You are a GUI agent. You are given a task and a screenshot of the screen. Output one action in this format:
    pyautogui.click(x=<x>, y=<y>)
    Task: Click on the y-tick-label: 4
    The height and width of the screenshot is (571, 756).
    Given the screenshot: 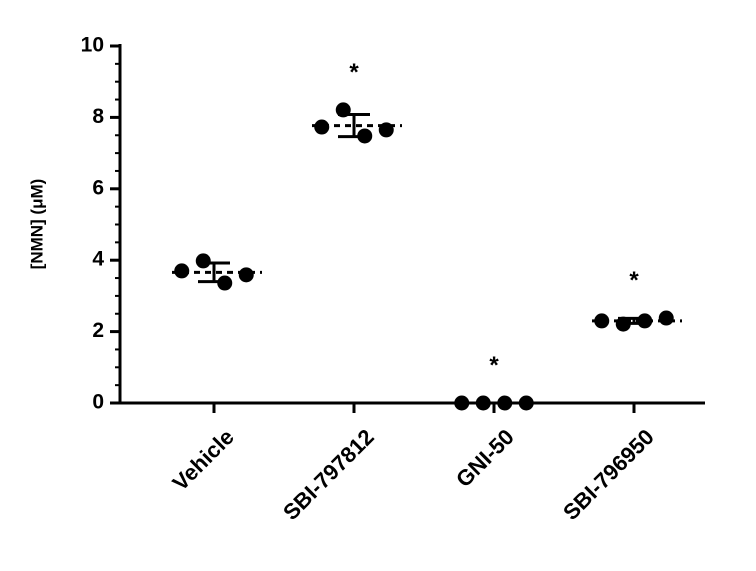 What is the action you would take?
    pyautogui.click(x=98, y=259)
    